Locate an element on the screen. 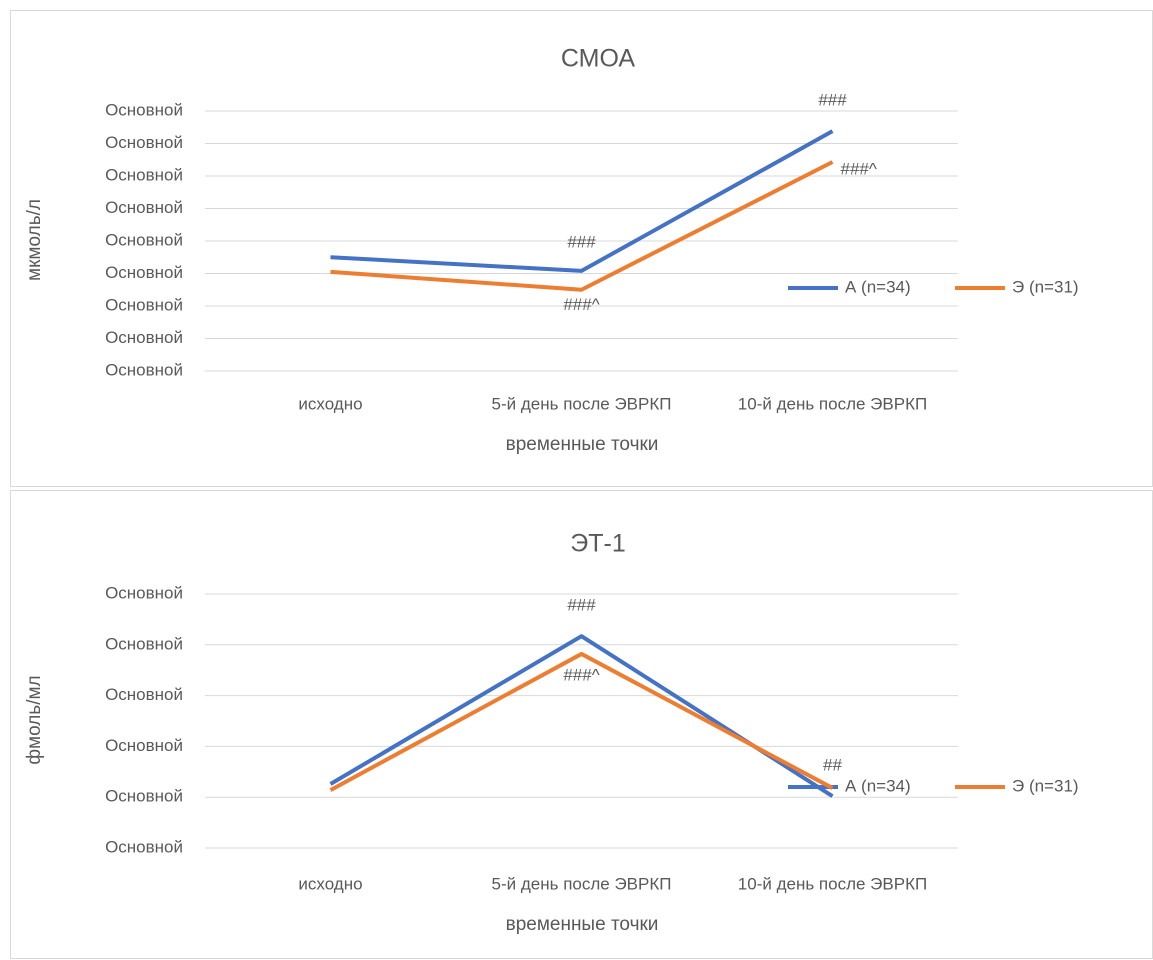 The image size is (1153, 960). y-axis-label: фмоль/мл is located at coordinates (34, 719).